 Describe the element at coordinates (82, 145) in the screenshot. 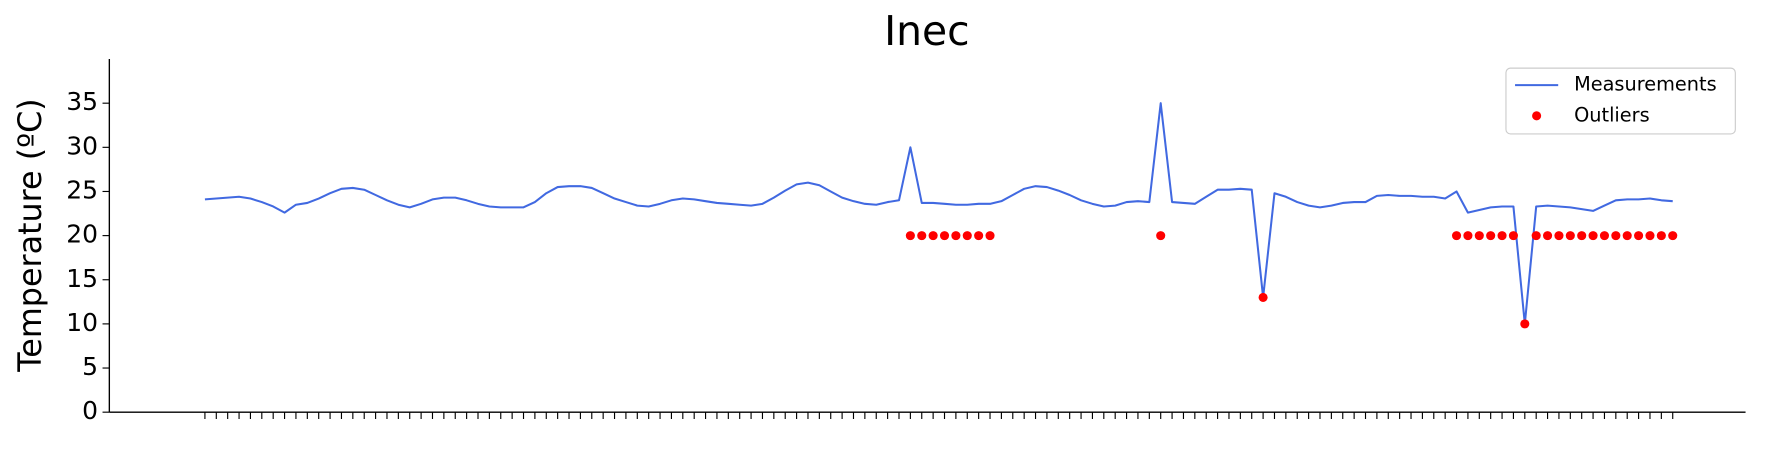

I see `y-tick-label: 30` at that location.